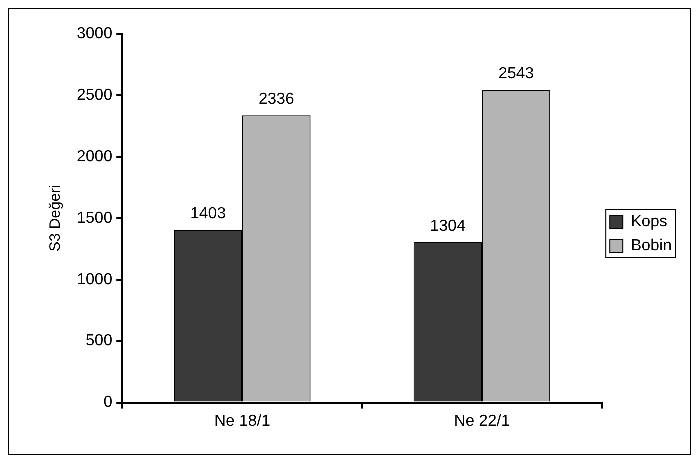 This screenshot has height=465, width=699. Describe the element at coordinates (276, 99) in the screenshot. I see `data-label: 2336` at that location.